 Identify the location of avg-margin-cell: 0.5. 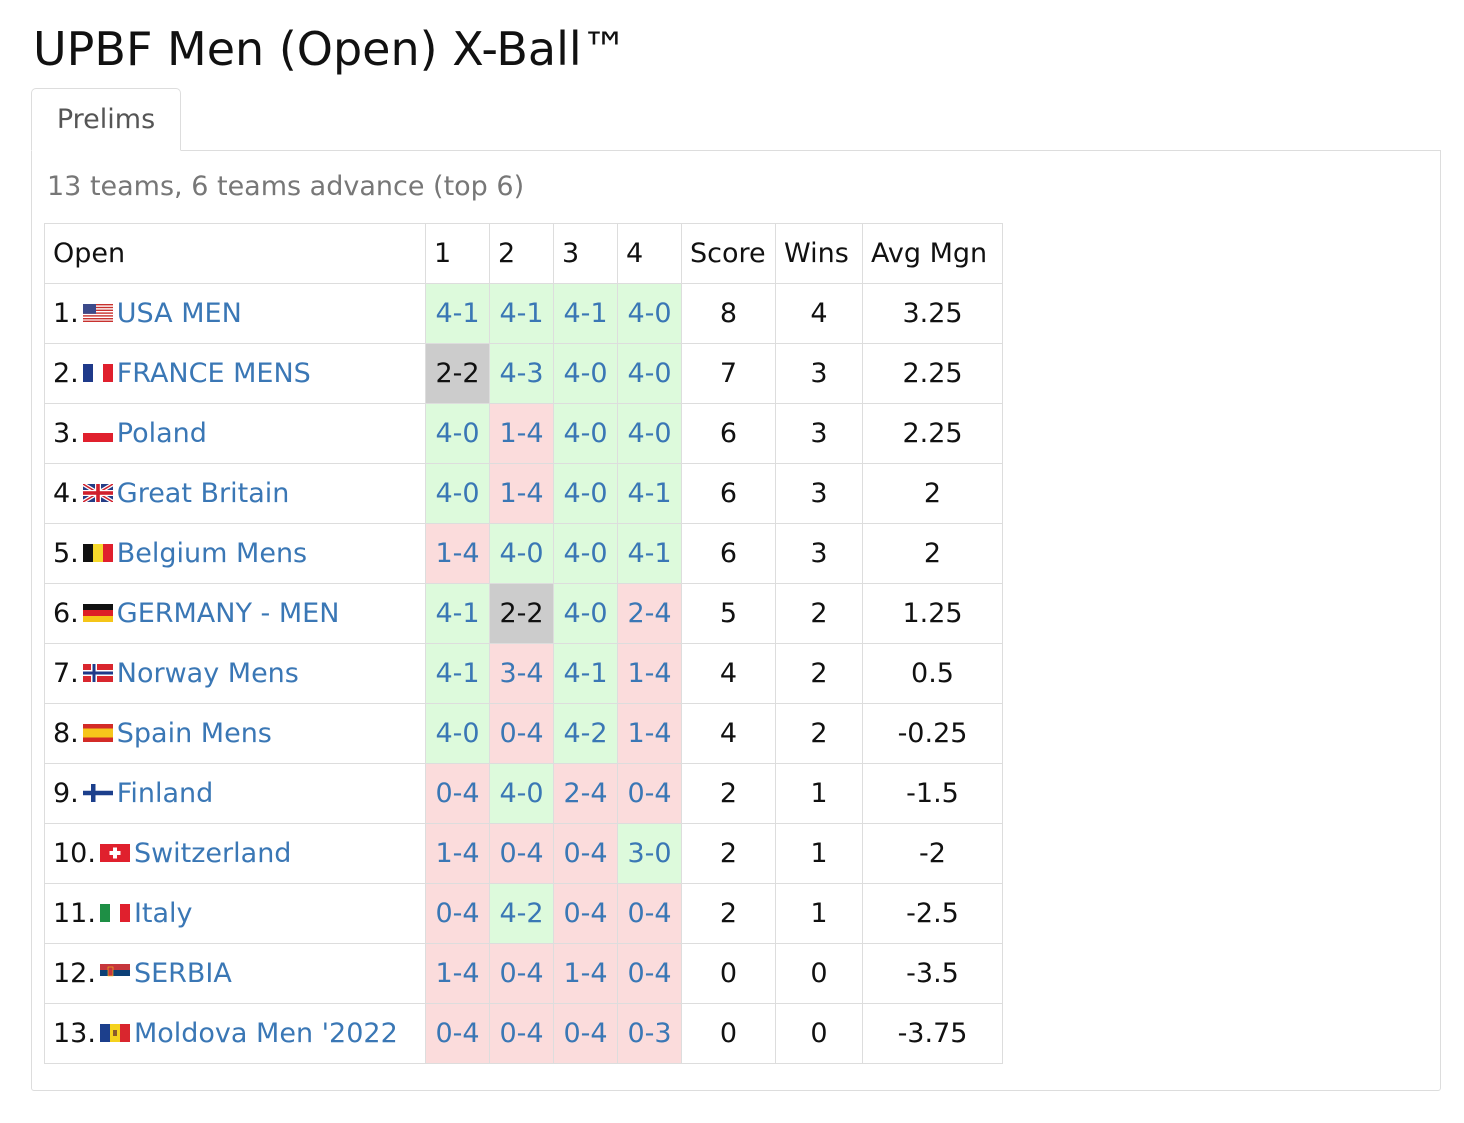
(932, 673).